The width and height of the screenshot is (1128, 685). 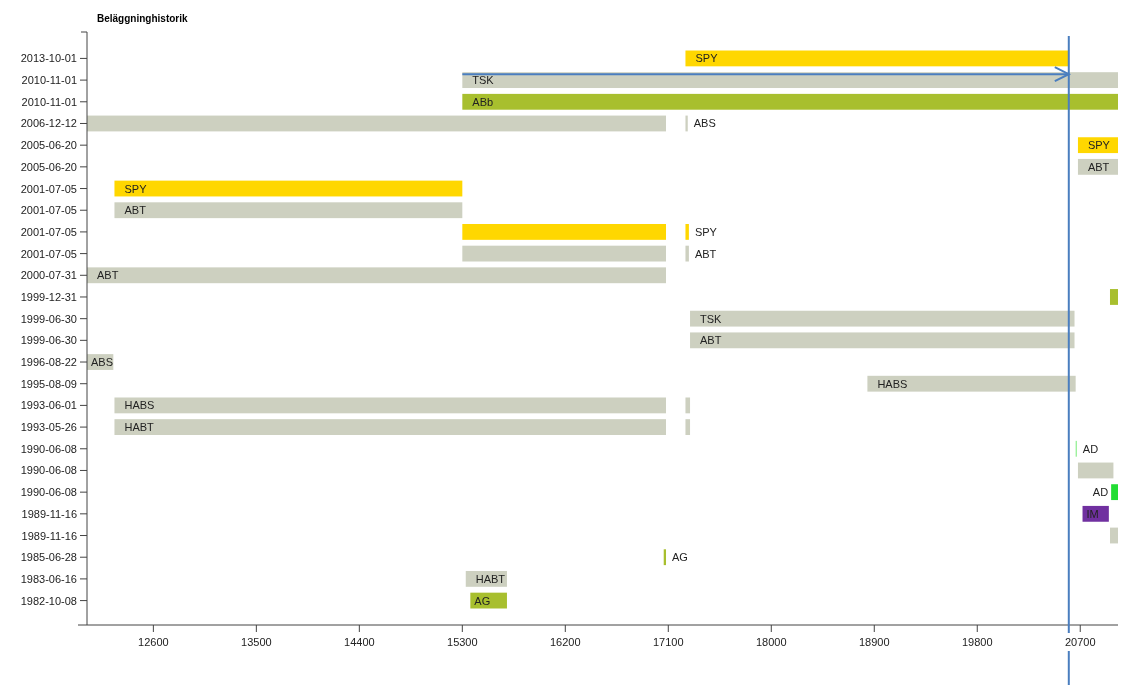 I want to click on y-tick-label: 2000-07-31, so click(x=48, y=275).